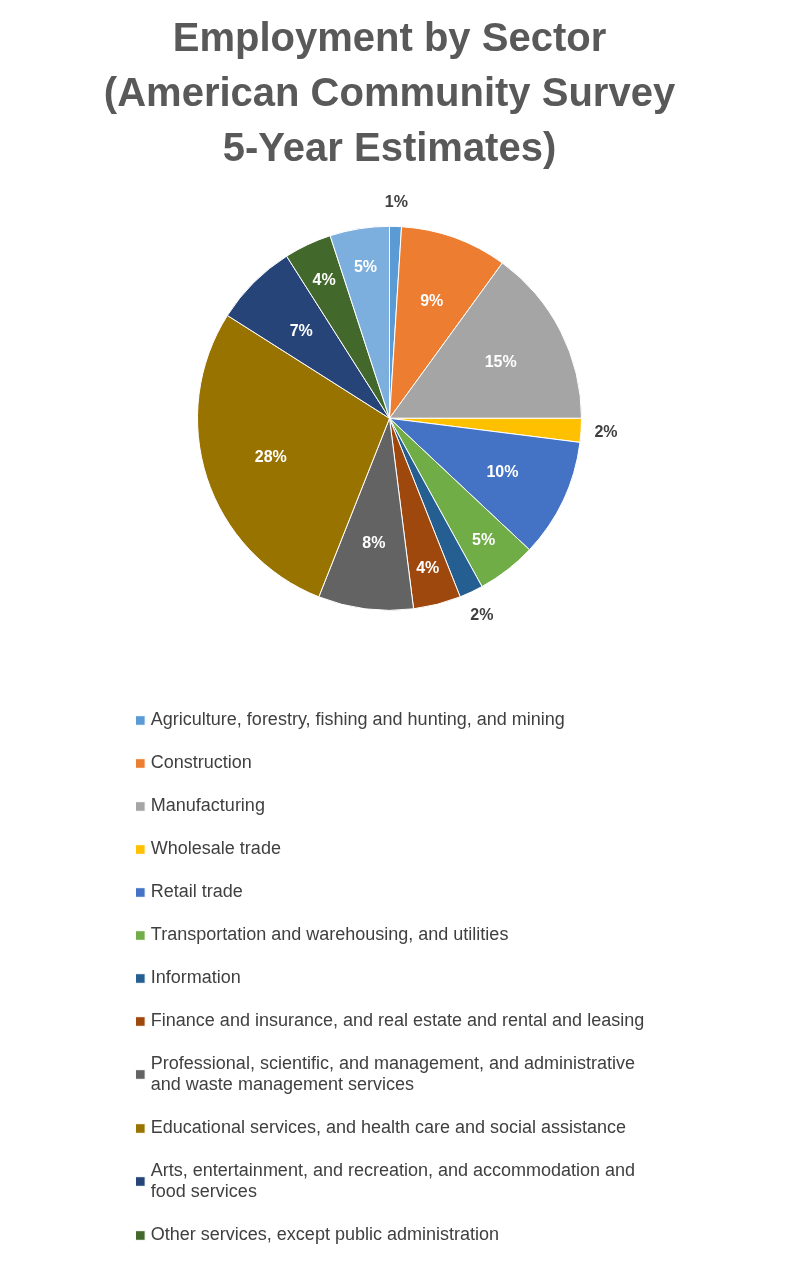 This screenshot has height=1271, width=788. Describe the element at coordinates (329, 934) in the screenshot. I see `legend-label: Transportation and warehousing, and utilities` at that location.